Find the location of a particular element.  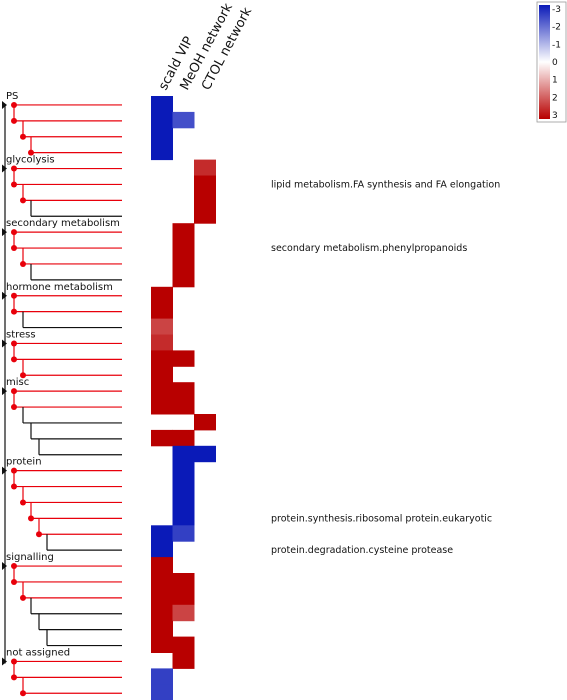

category-label: hormone metabolism is located at coordinates (59, 287).